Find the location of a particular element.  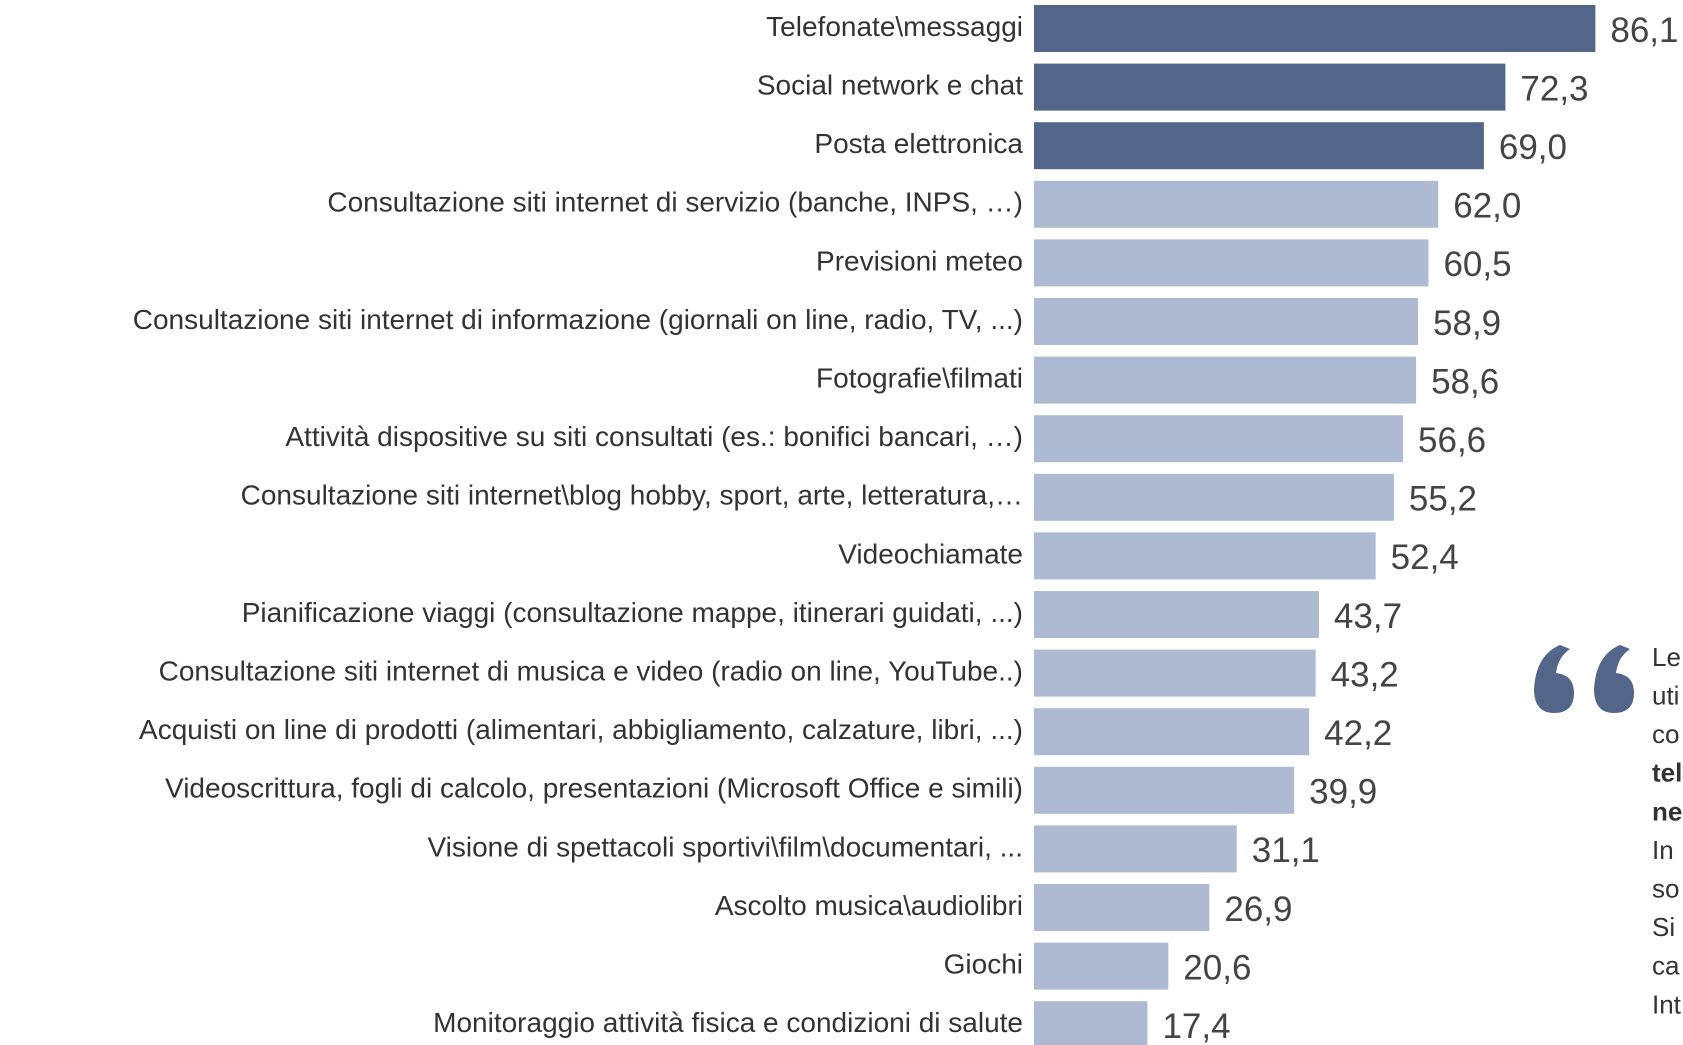

value-label: 62,0 is located at coordinates (1487, 206).